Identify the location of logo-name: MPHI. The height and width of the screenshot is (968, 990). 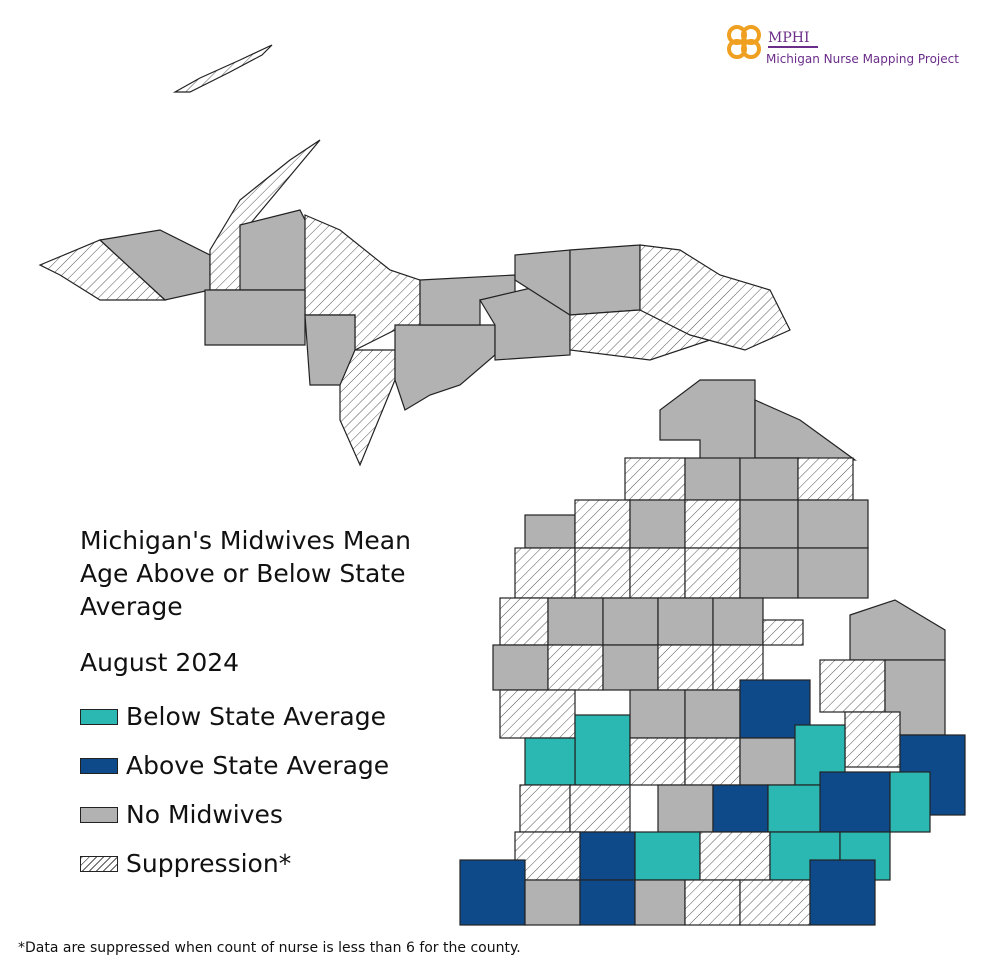
(793, 39).